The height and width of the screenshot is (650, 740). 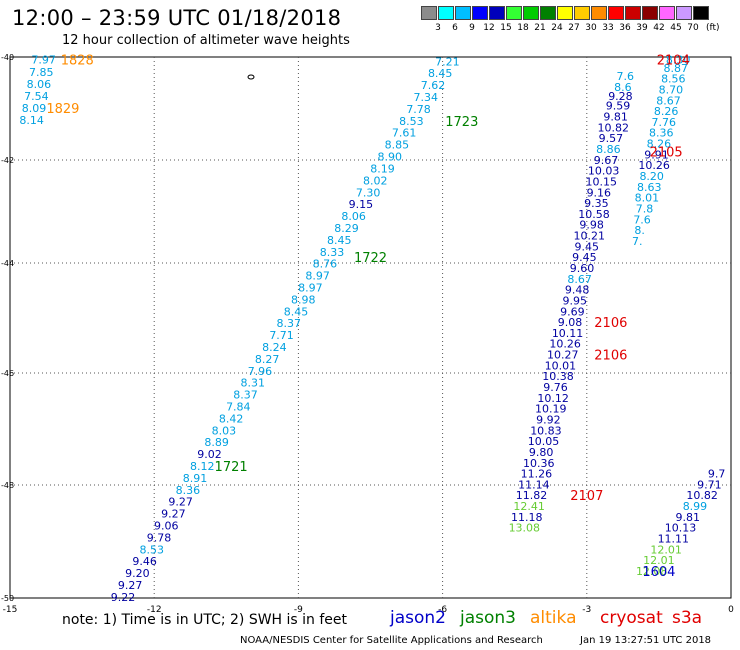 What do you see at coordinates (389, 157) in the screenshot?
I see `wave-height-value: 8.90` at bounding box center [389, 157].